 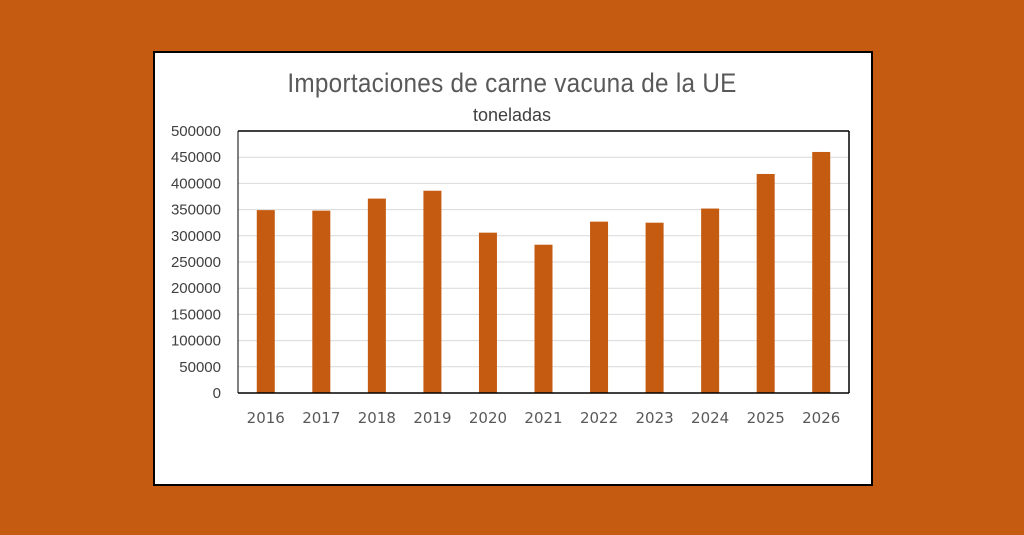 I want to click on x-tick-label: 2019, so click(x=432, y=418).